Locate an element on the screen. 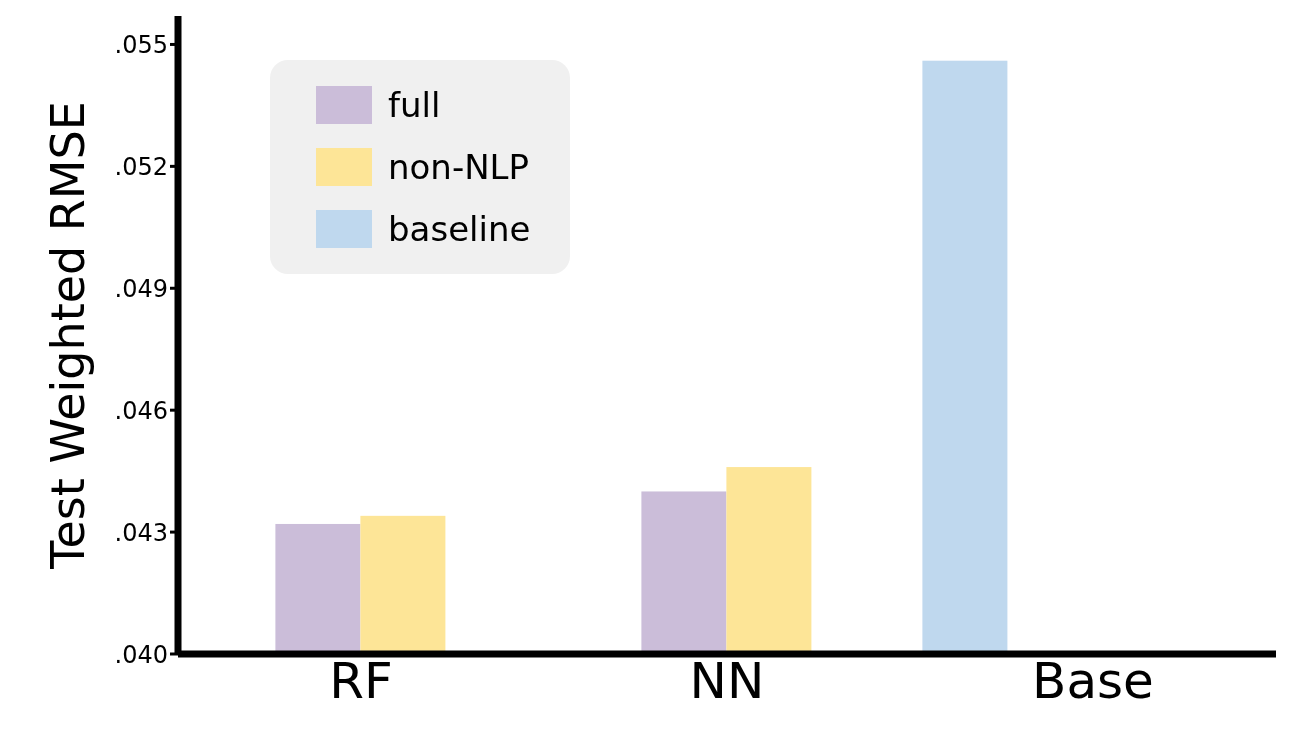 This screenshot has height=742, width=1294. y-tick-label: .049 is located at coordinates (141, 288).